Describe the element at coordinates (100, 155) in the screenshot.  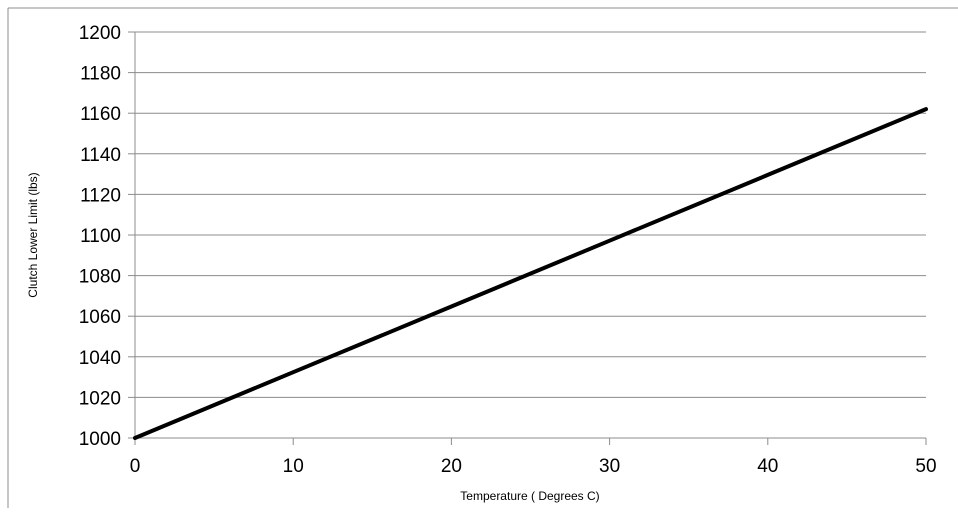
I see `y-tick-label-1140: 1140` at that location.